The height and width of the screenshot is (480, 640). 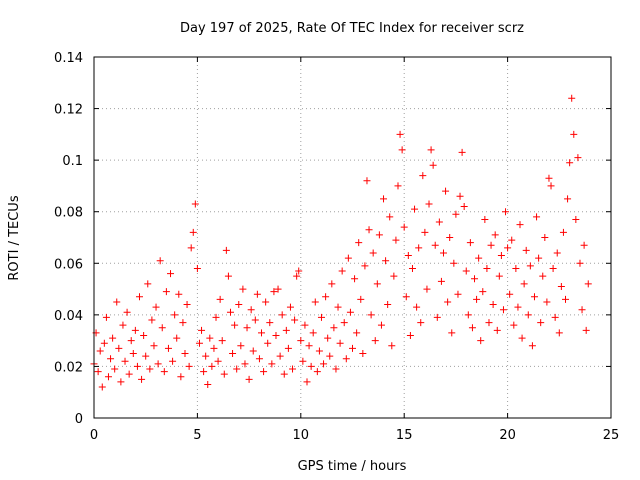 I want to click on y-tick-label: 0.14, so click(x=68, y=58).